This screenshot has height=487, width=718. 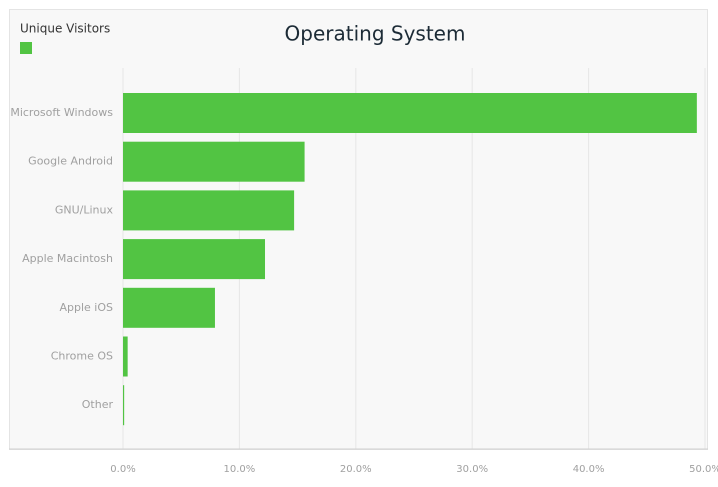 I want to click on legend: Unique Visitors, so click(x=65, y=29).